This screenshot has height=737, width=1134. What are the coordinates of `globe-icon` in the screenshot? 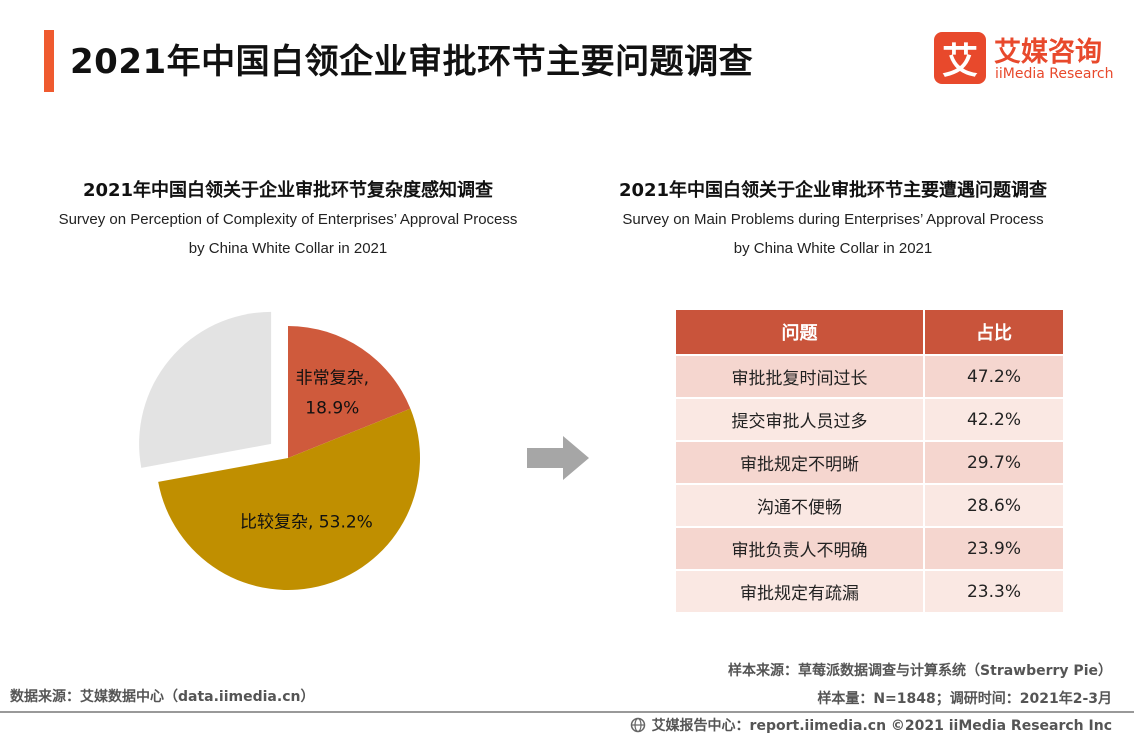 It's located at (637, 725).